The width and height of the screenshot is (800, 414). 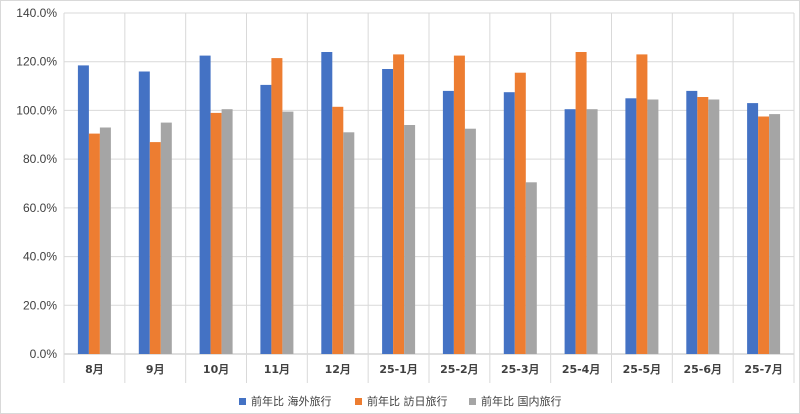 What do you see at coordinates (242, 401) in the screenshot?
I see `legend-swatch-overseas` at bounding box center [242, 401].